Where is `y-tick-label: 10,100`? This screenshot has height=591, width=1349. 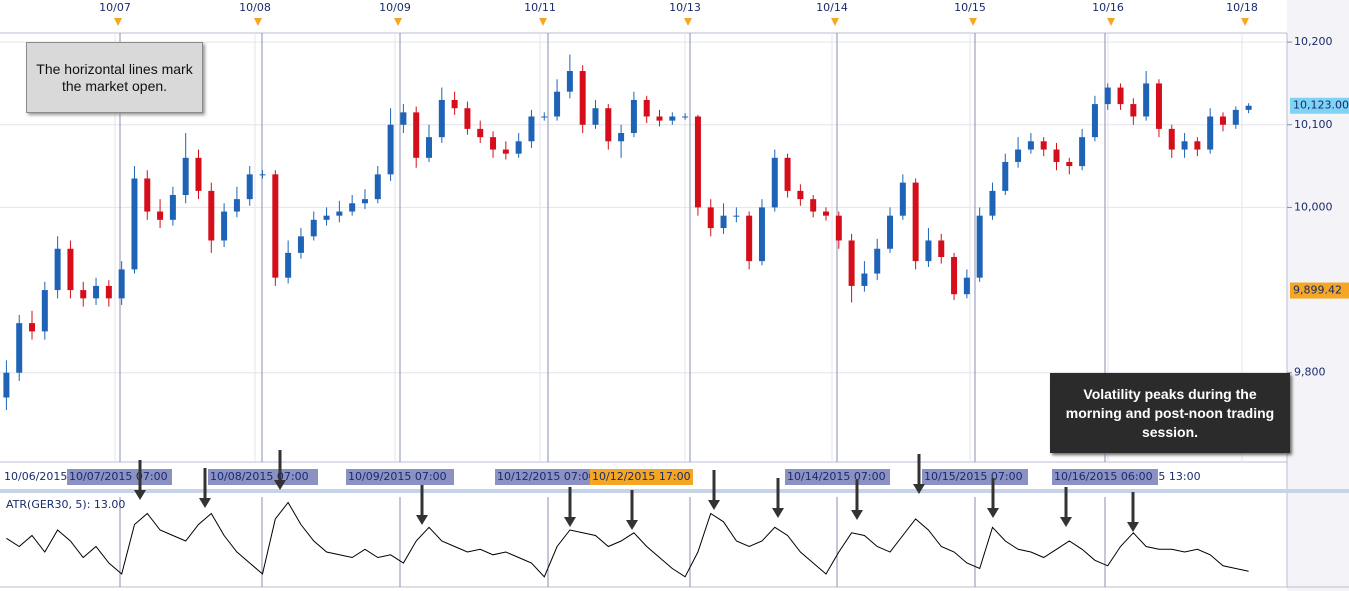
y-tick-label: 10,100 is located at coordinates (1313, 124).